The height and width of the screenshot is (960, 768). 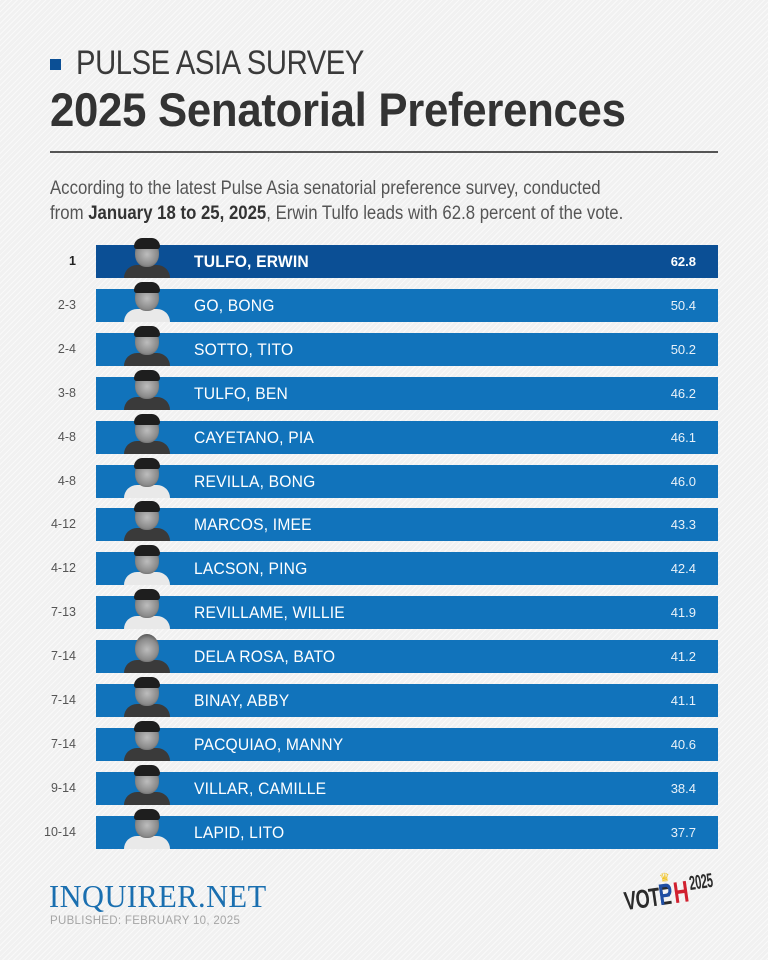 What do you see at coordinates (407, 478) in the screenshot?
I see `bar: REVILLA, BONG 46.0` at bounding box center [407, 478].